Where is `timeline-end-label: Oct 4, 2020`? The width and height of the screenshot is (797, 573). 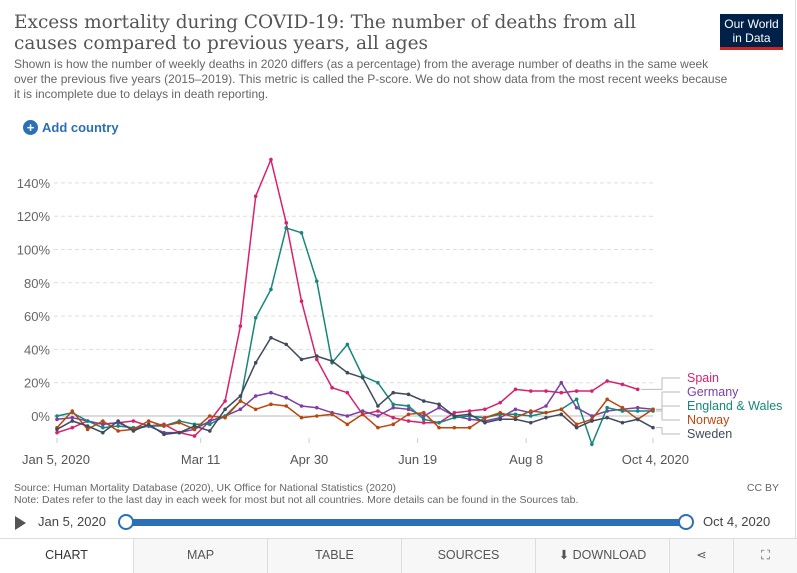 timeline-end-label: Oct 4, 2020 is located at coordinates (737, 521).